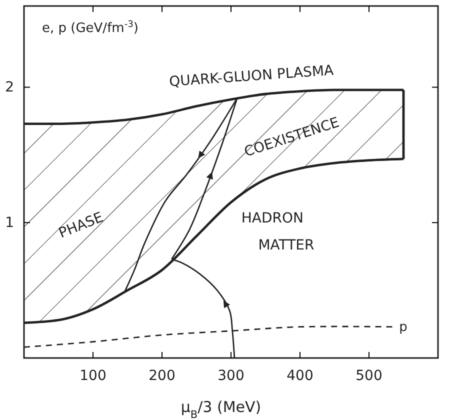 The height and width of the screenshot is (419, 459). Describe the element at coordinates (272, 218) in the screenshot. I see `annotation: HADRON` at that location.